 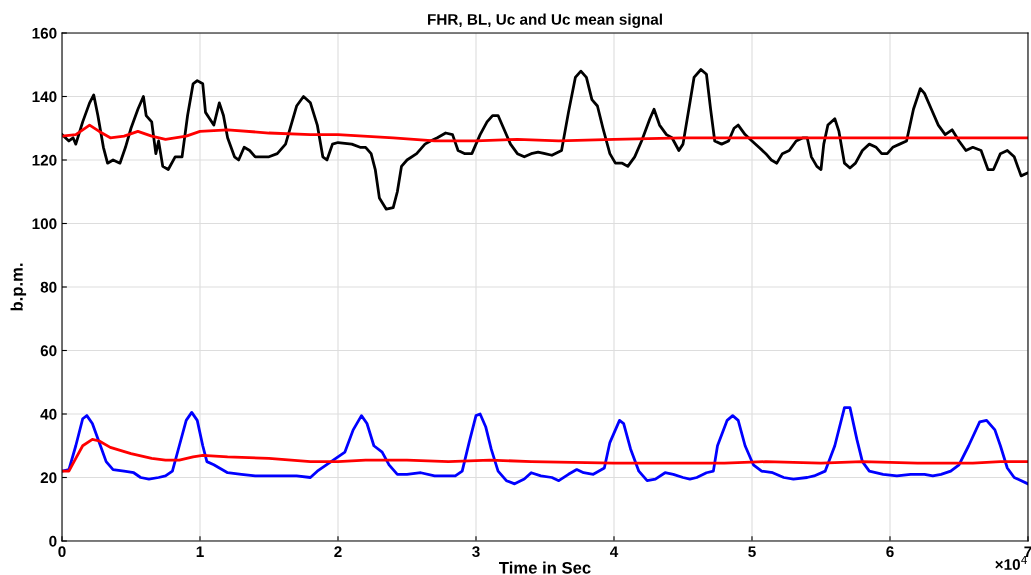 I want to click on x-tick-label: 1, so click(x=200, y=551).